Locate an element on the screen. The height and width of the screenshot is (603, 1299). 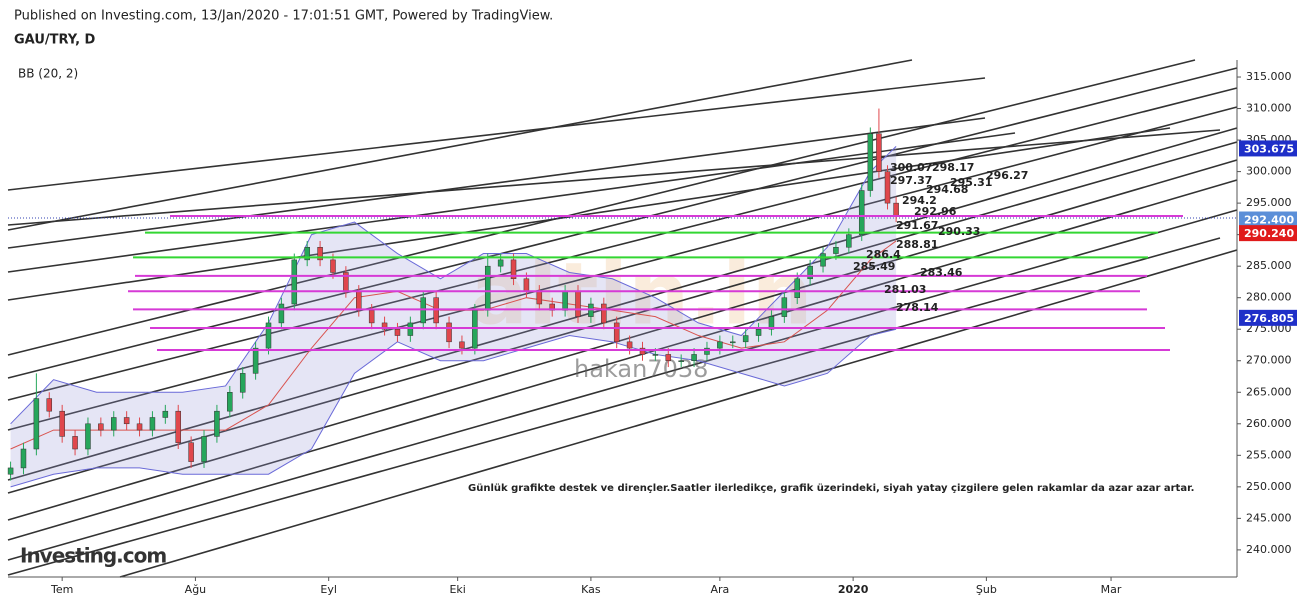
level-label: 286.4 is located at coordinates (883, 254).